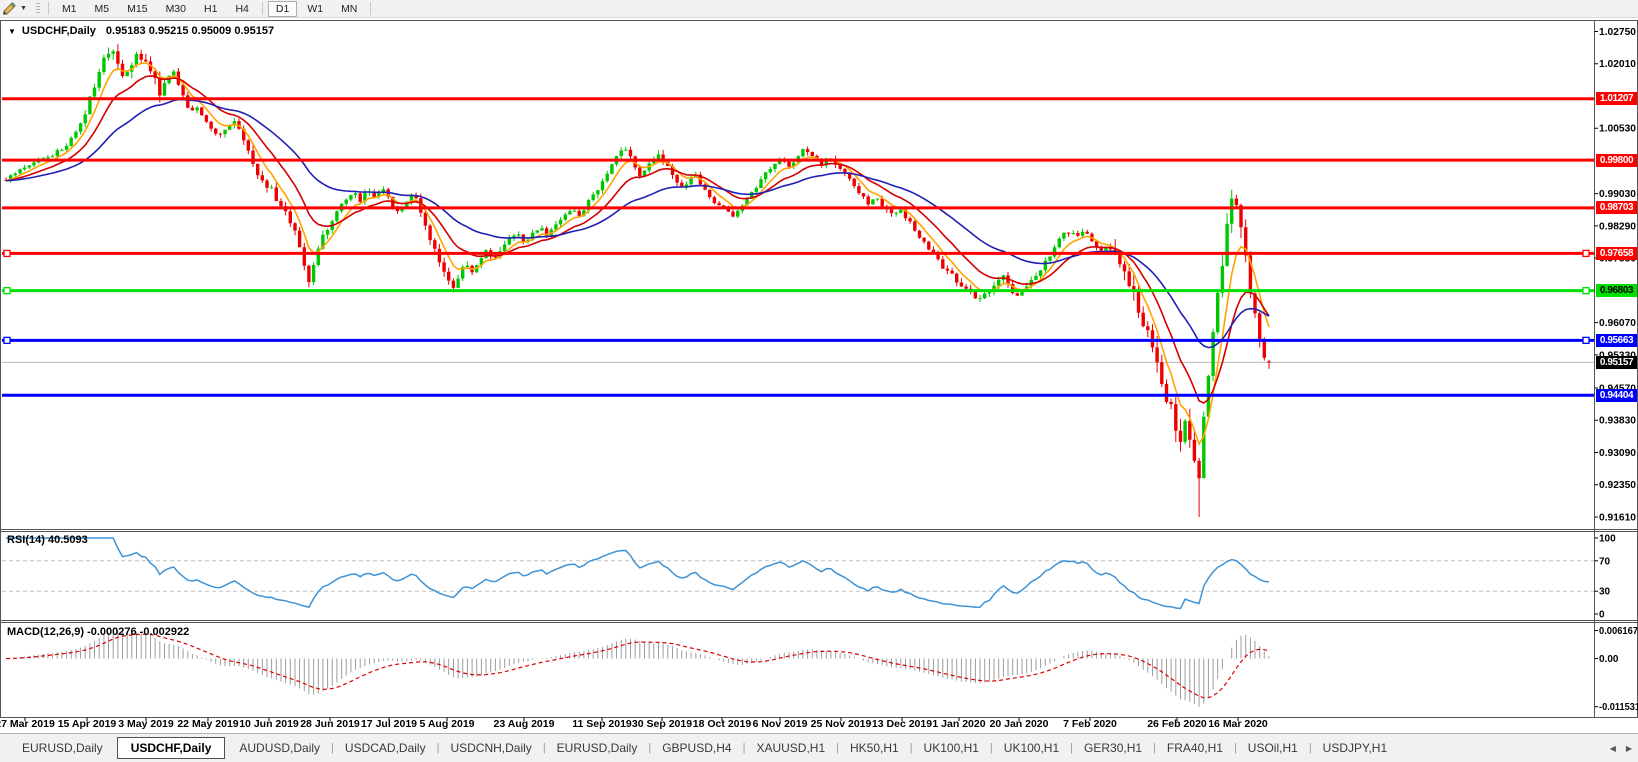  What do you see at coordinates (1617, 129) in the screenshot?
I see `price-axis-tick-label: 1.00530` at bounding box center [1617, 129].